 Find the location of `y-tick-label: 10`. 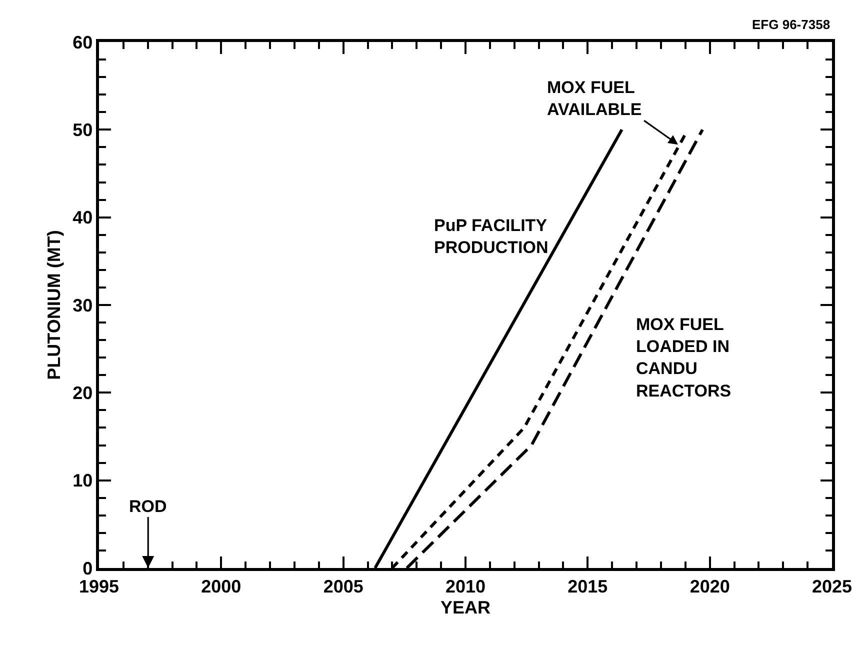

y-tick-label: 10 is located at coordinates (82, 480).